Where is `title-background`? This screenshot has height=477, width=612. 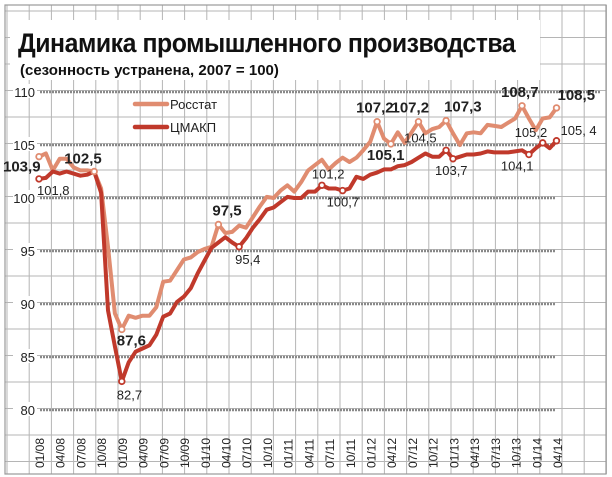
title-background is located at coordinates (275, 50).